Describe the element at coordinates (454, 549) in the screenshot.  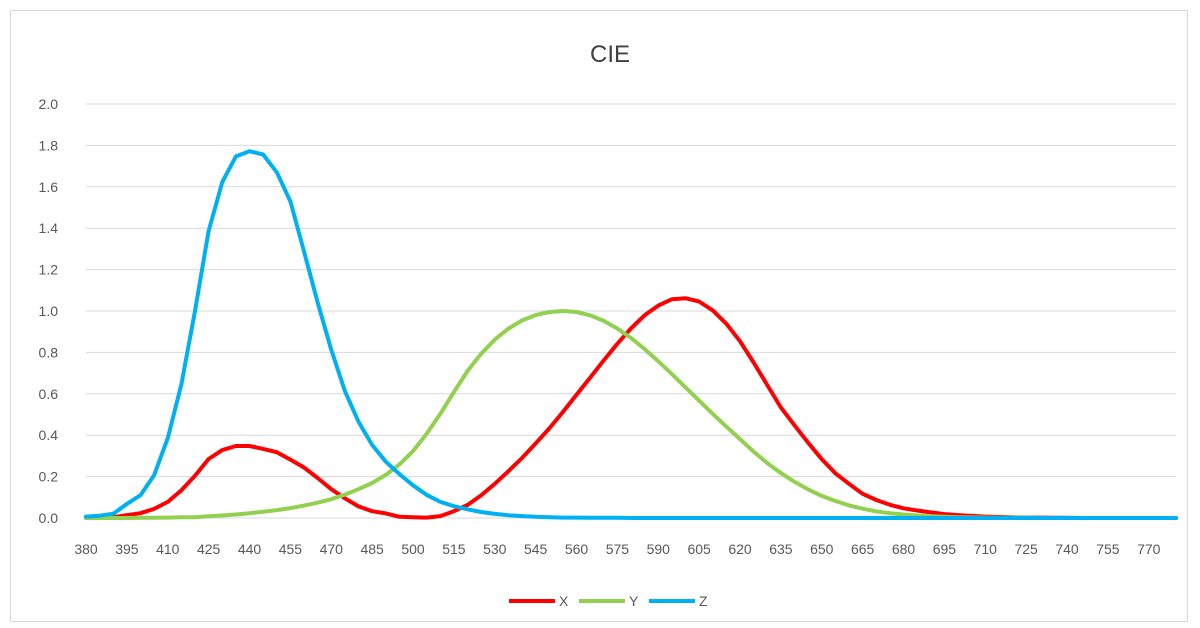
I see `x-tick-label: 515` at that location.